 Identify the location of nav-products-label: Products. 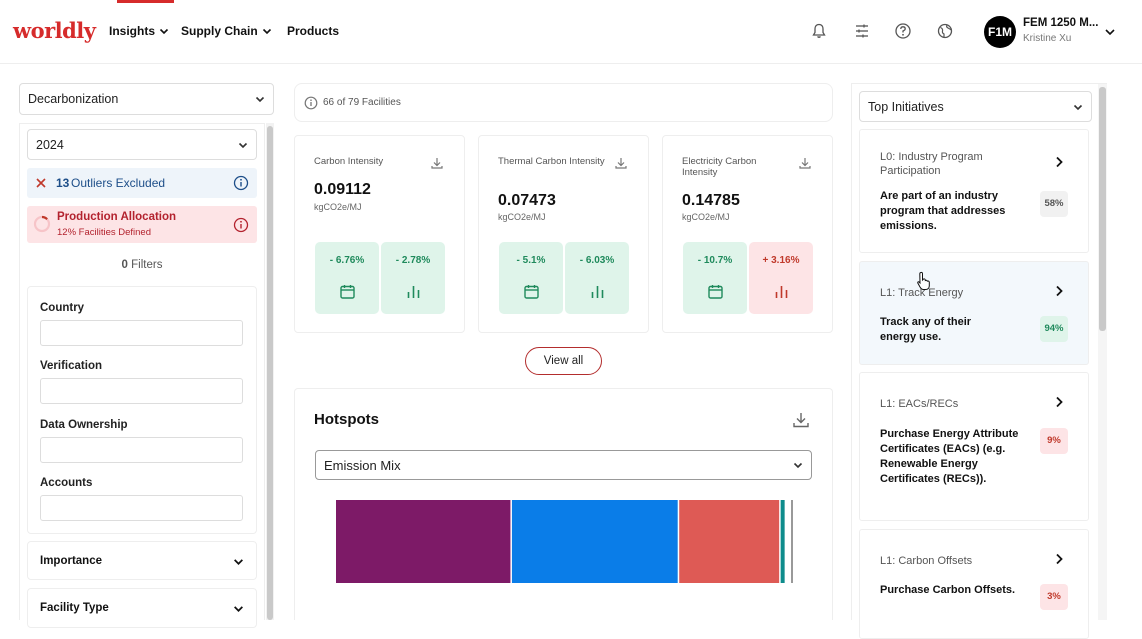
(313, 31).